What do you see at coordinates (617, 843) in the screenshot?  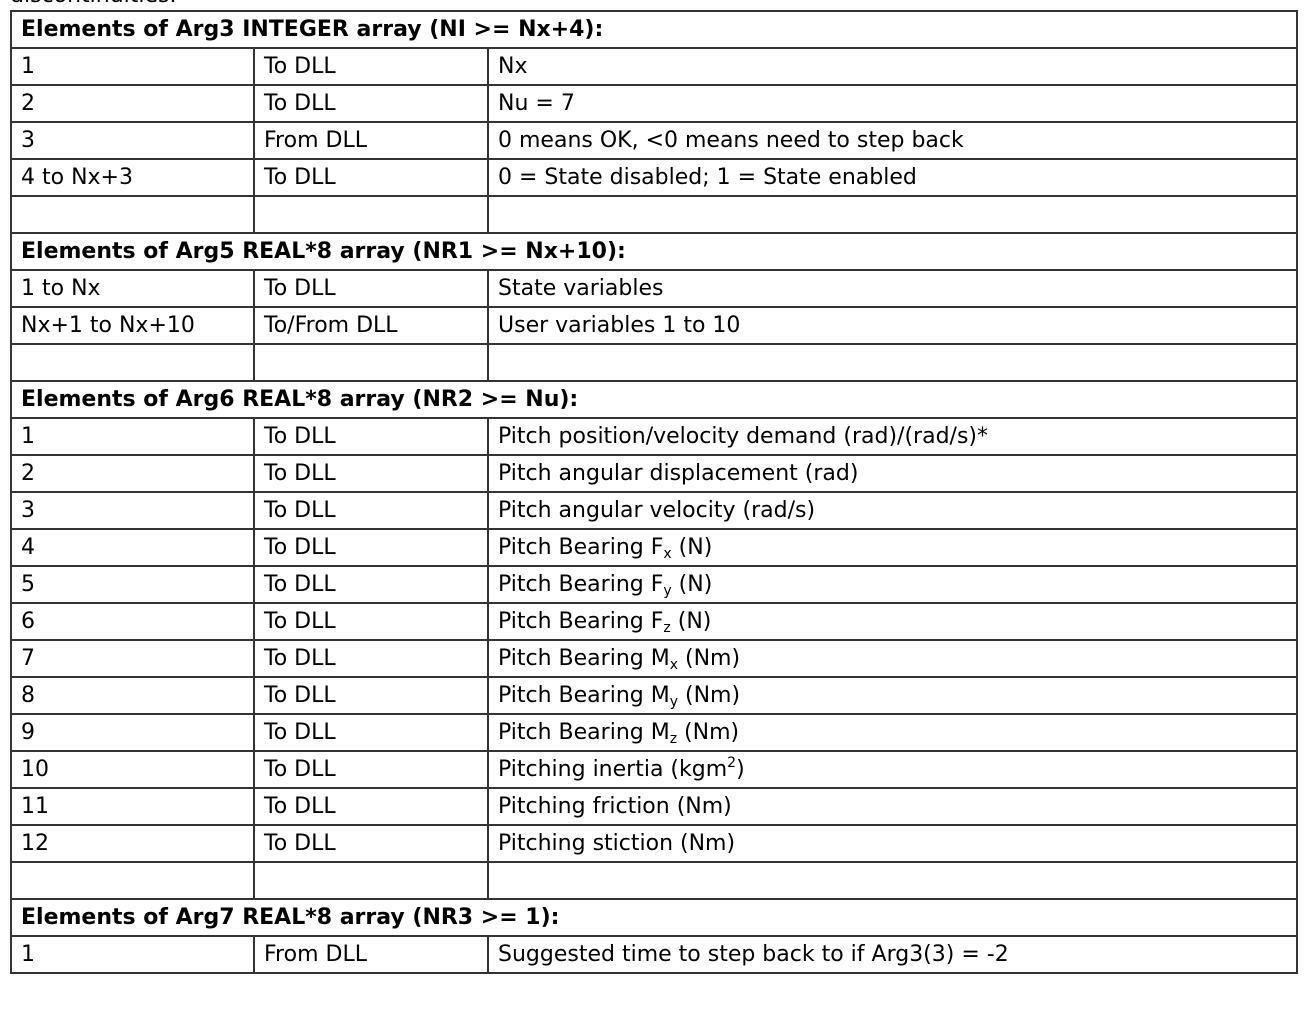 I see `description-text: Pitching stiction (Nm)` at bounding box center [617, 843].